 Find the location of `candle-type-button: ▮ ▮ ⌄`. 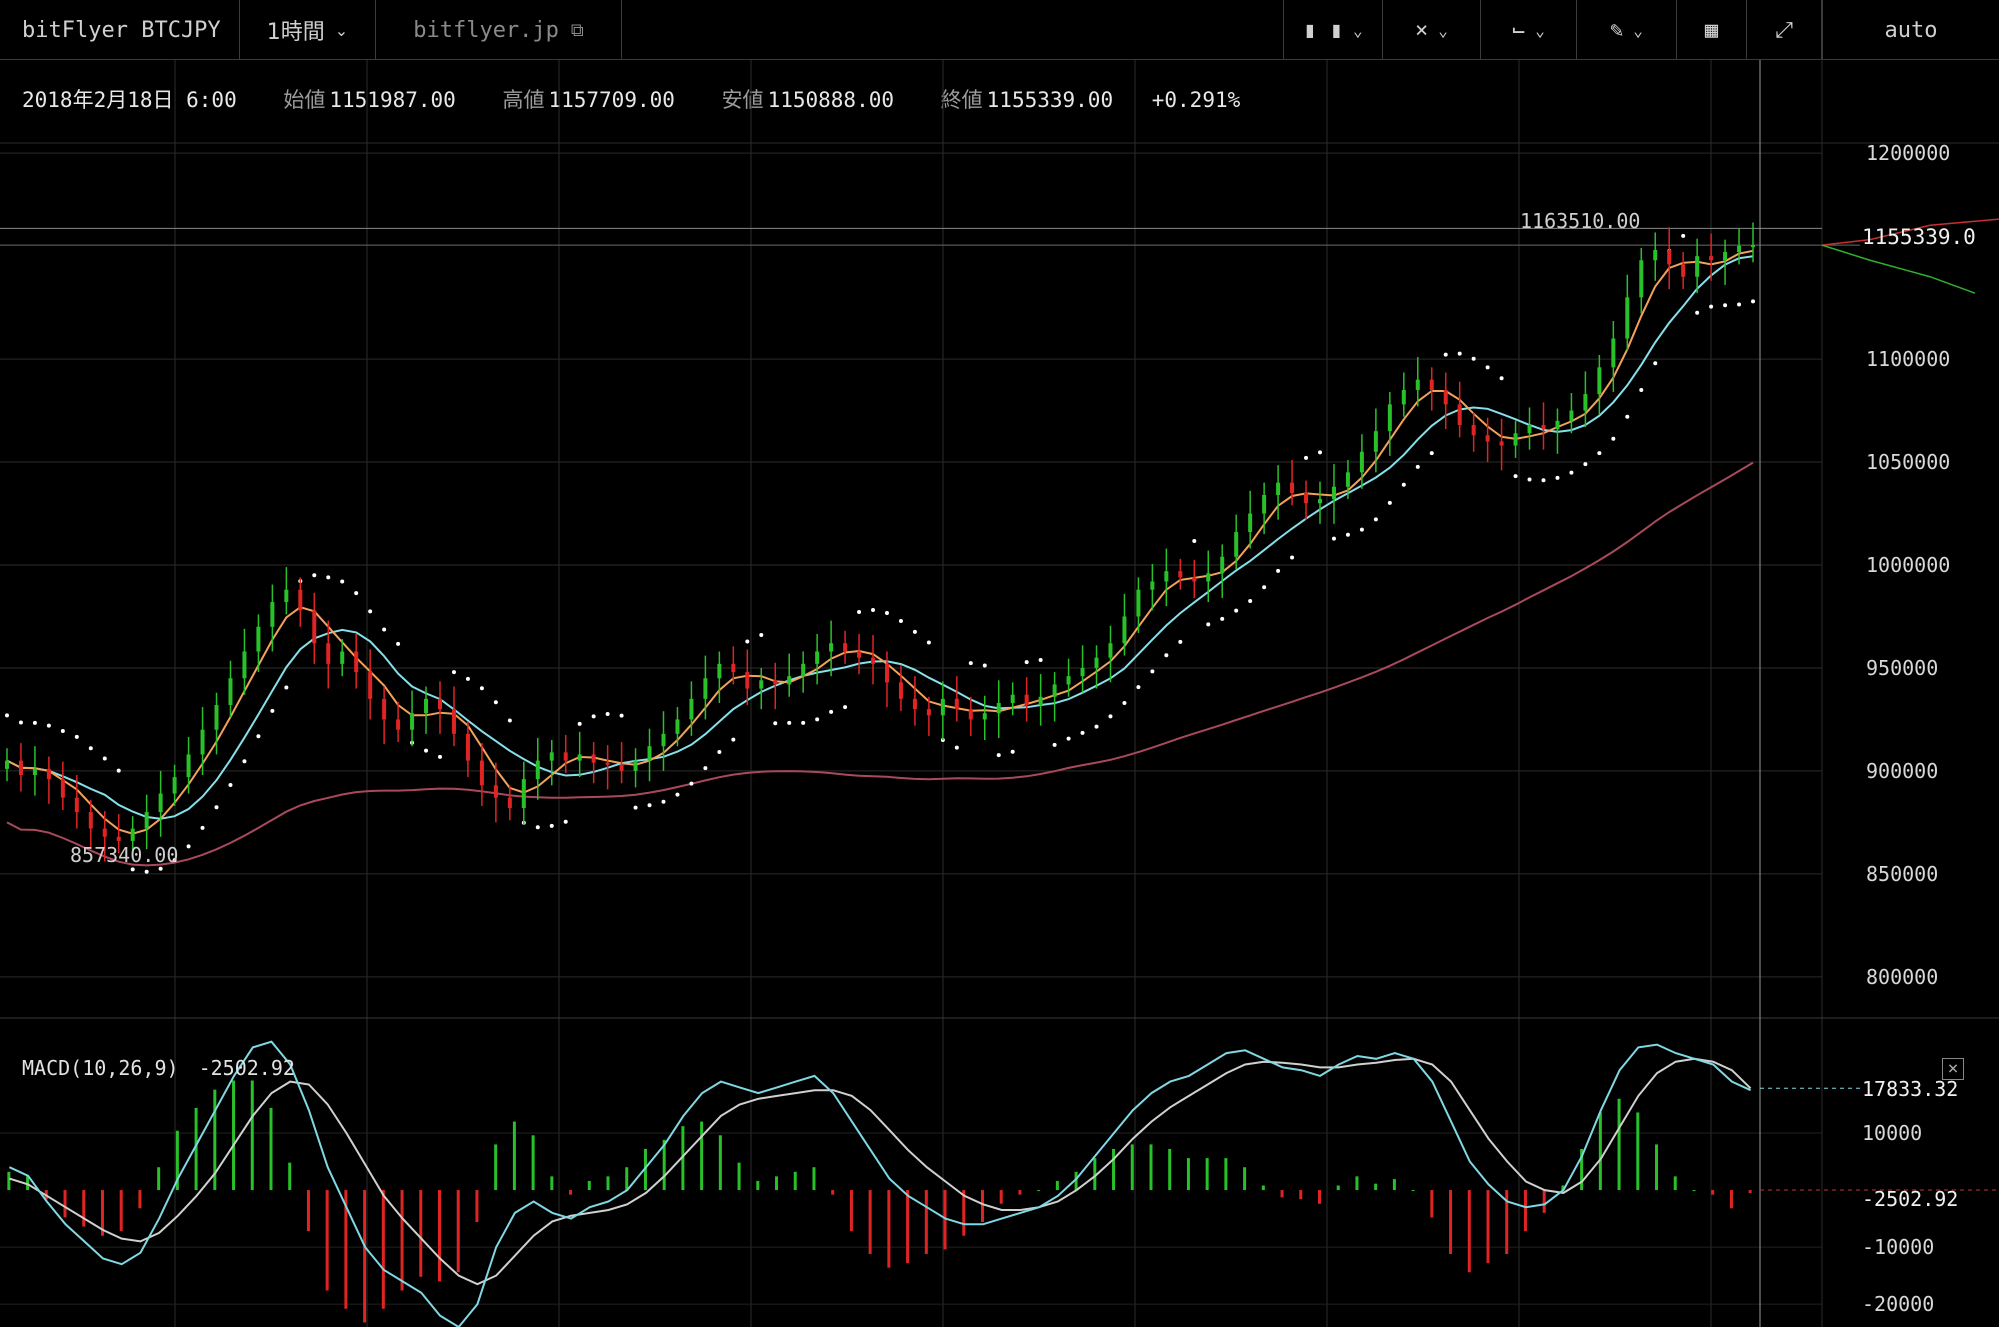

candle-type-button: ▮ ▮ ⌄ is located at coordinates (1333, 30).